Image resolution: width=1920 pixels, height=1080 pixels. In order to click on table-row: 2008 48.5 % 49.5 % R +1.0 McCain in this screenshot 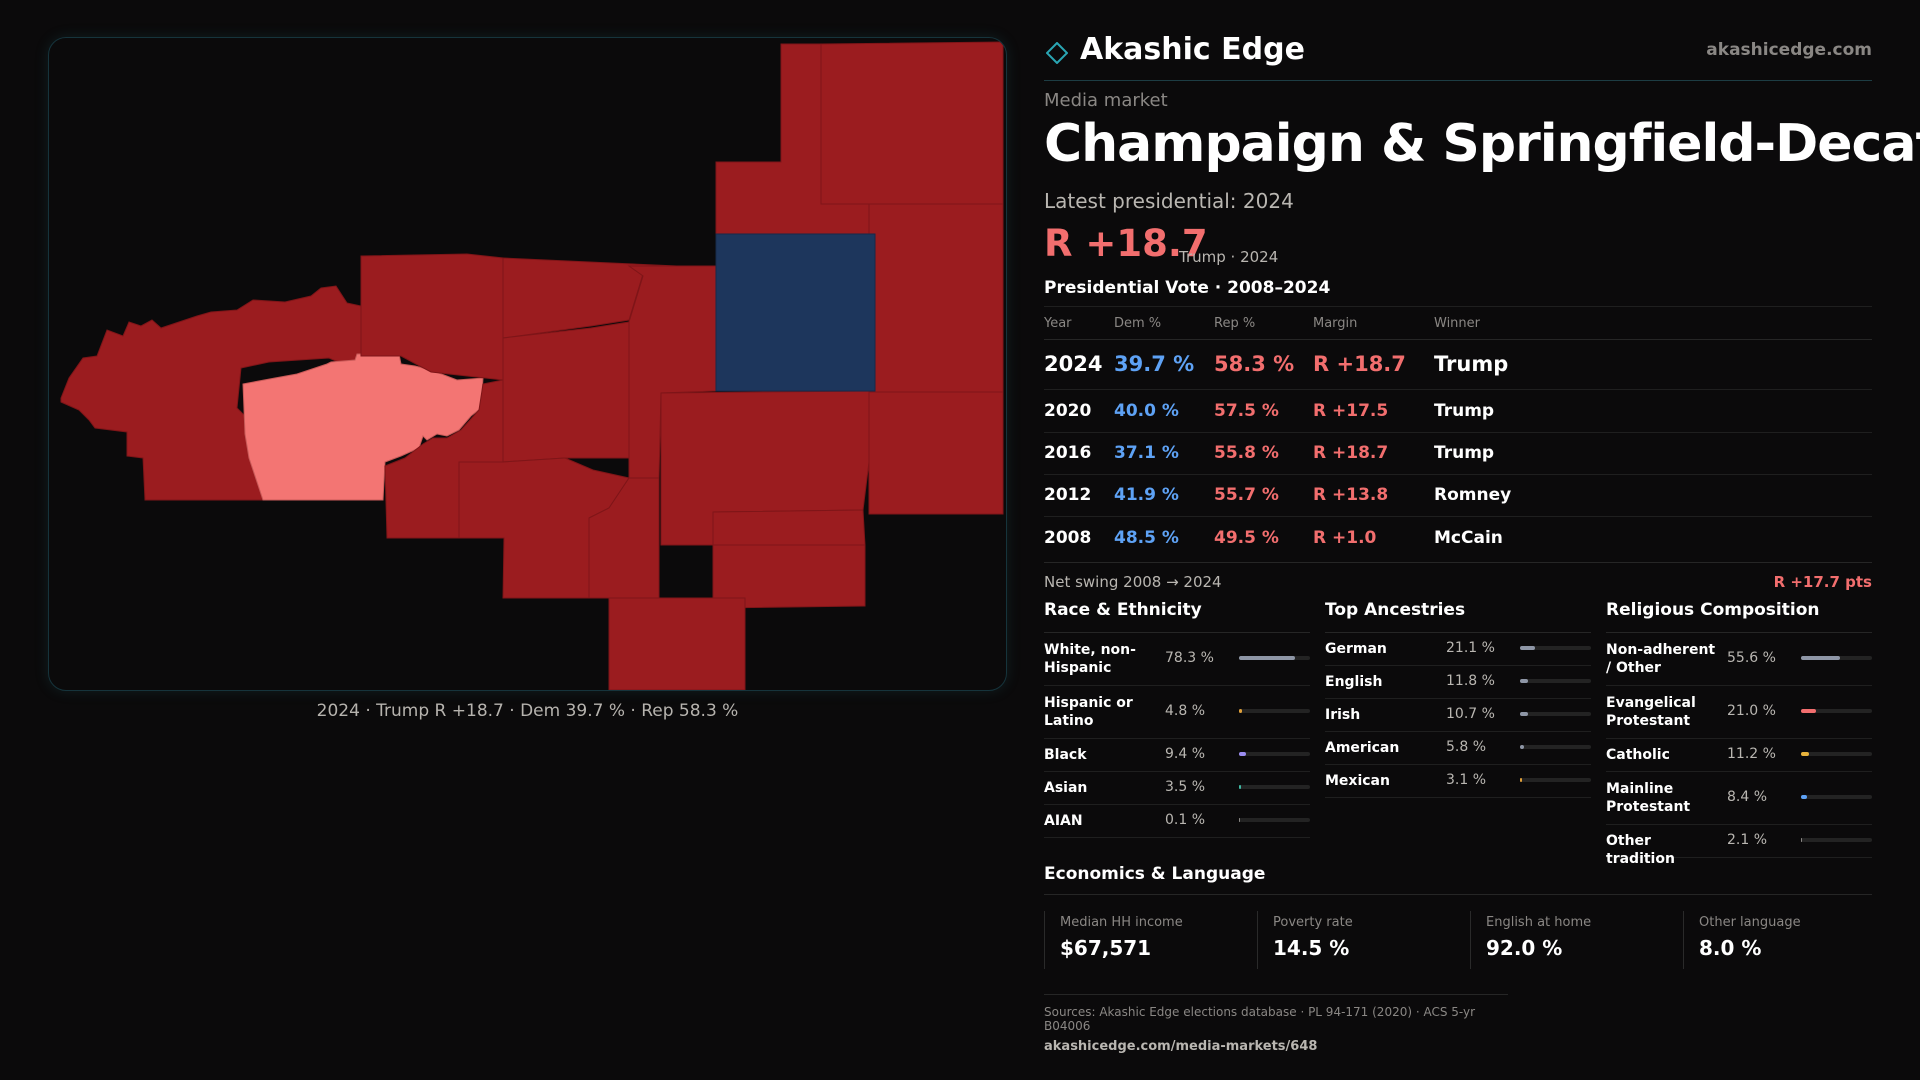, I will do `click(1458, 538)`.